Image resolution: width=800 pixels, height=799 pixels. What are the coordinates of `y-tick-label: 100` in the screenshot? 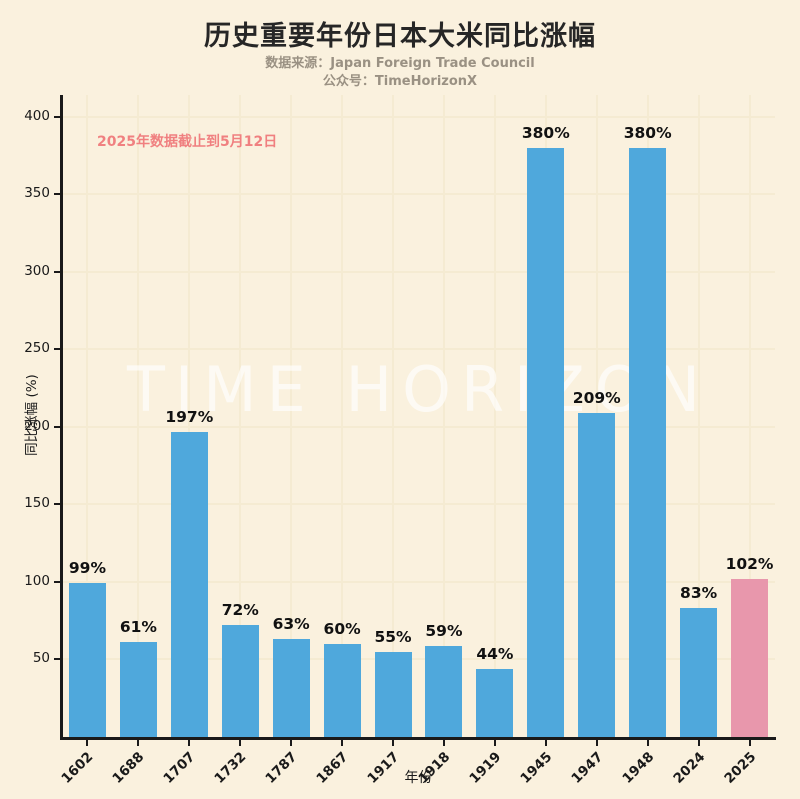 It's located at (37, 580).